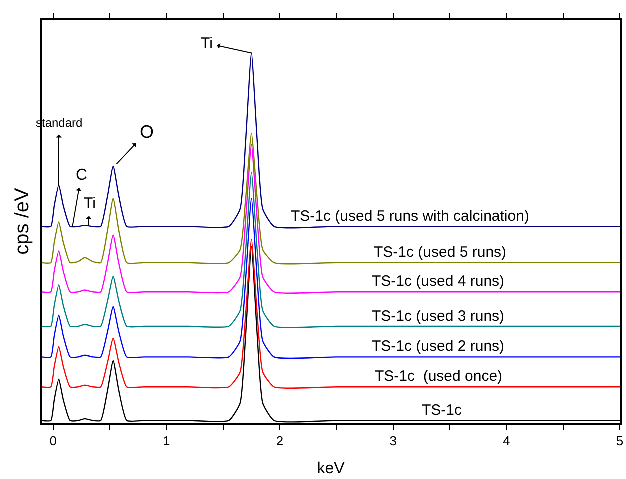 This screenshot has height=479, width=626. Describe the element at coordinates (506, 440) in the screenshot. I see `x-tick-label: 4` at that location.